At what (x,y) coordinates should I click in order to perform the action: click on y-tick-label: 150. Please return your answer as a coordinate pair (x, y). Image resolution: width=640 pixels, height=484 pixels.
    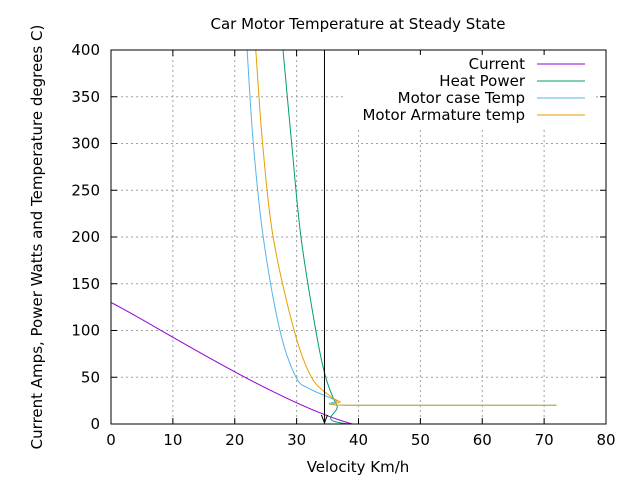
    Looking at the image, I should click on (85, 284).